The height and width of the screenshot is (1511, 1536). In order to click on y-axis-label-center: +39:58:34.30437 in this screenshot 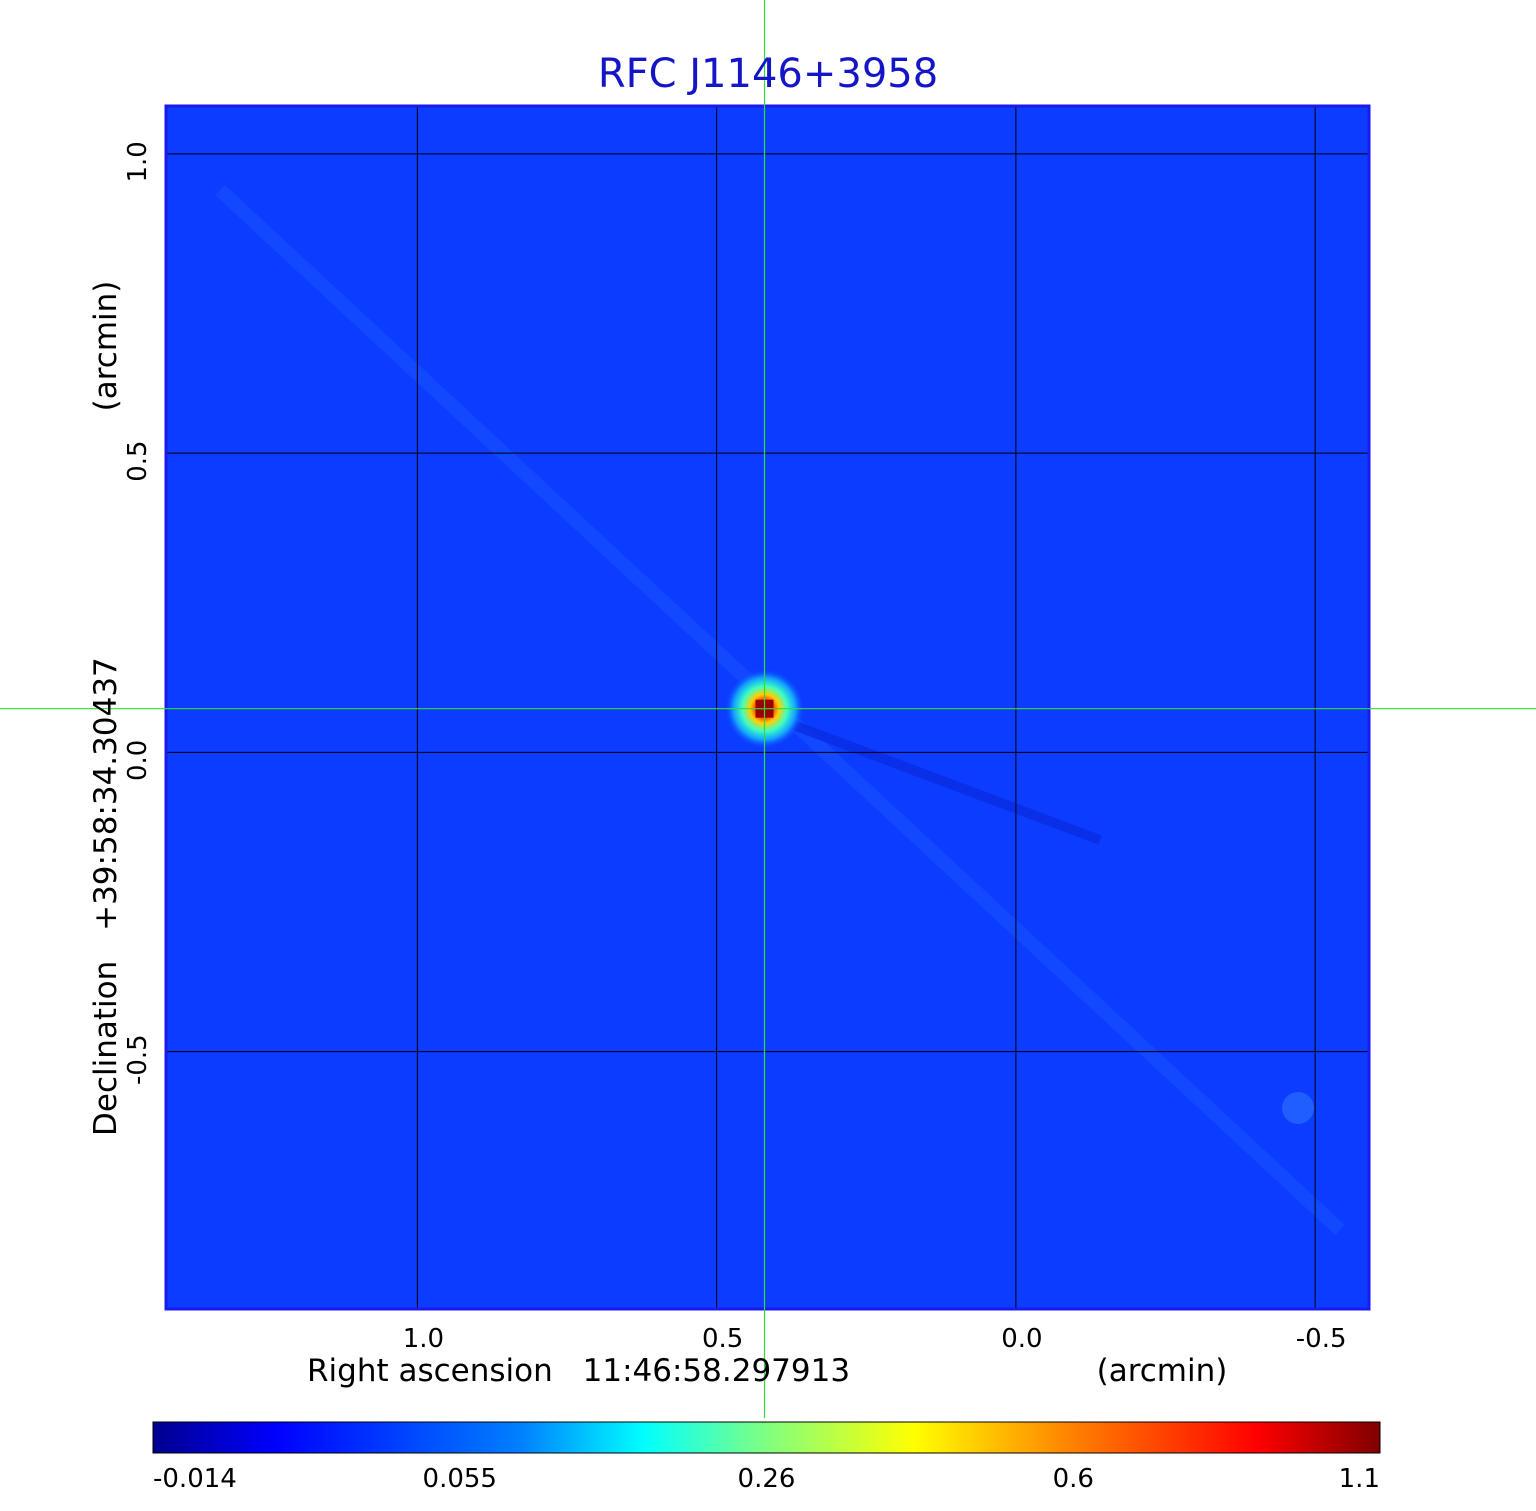, I will do `click(106, 794)`.